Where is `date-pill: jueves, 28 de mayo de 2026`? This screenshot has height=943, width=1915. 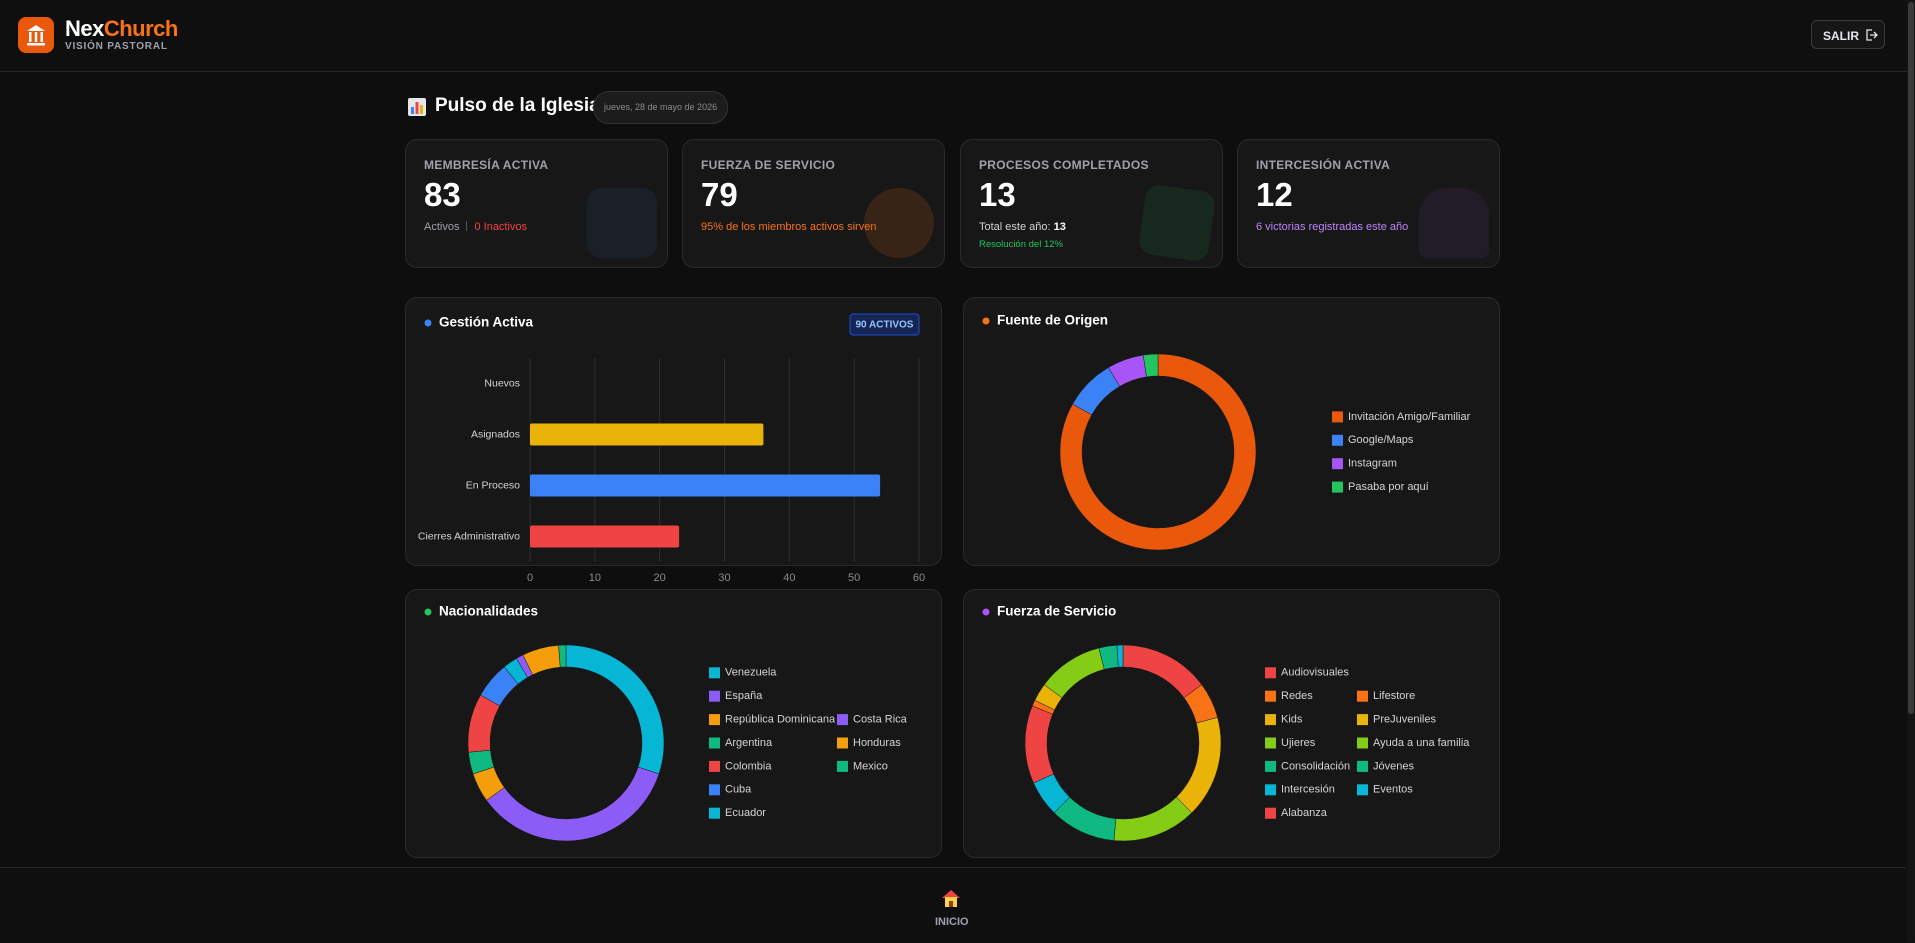
date-pill: jueves, 28 de mayo de 2026 is located at coordinates (661, 107).